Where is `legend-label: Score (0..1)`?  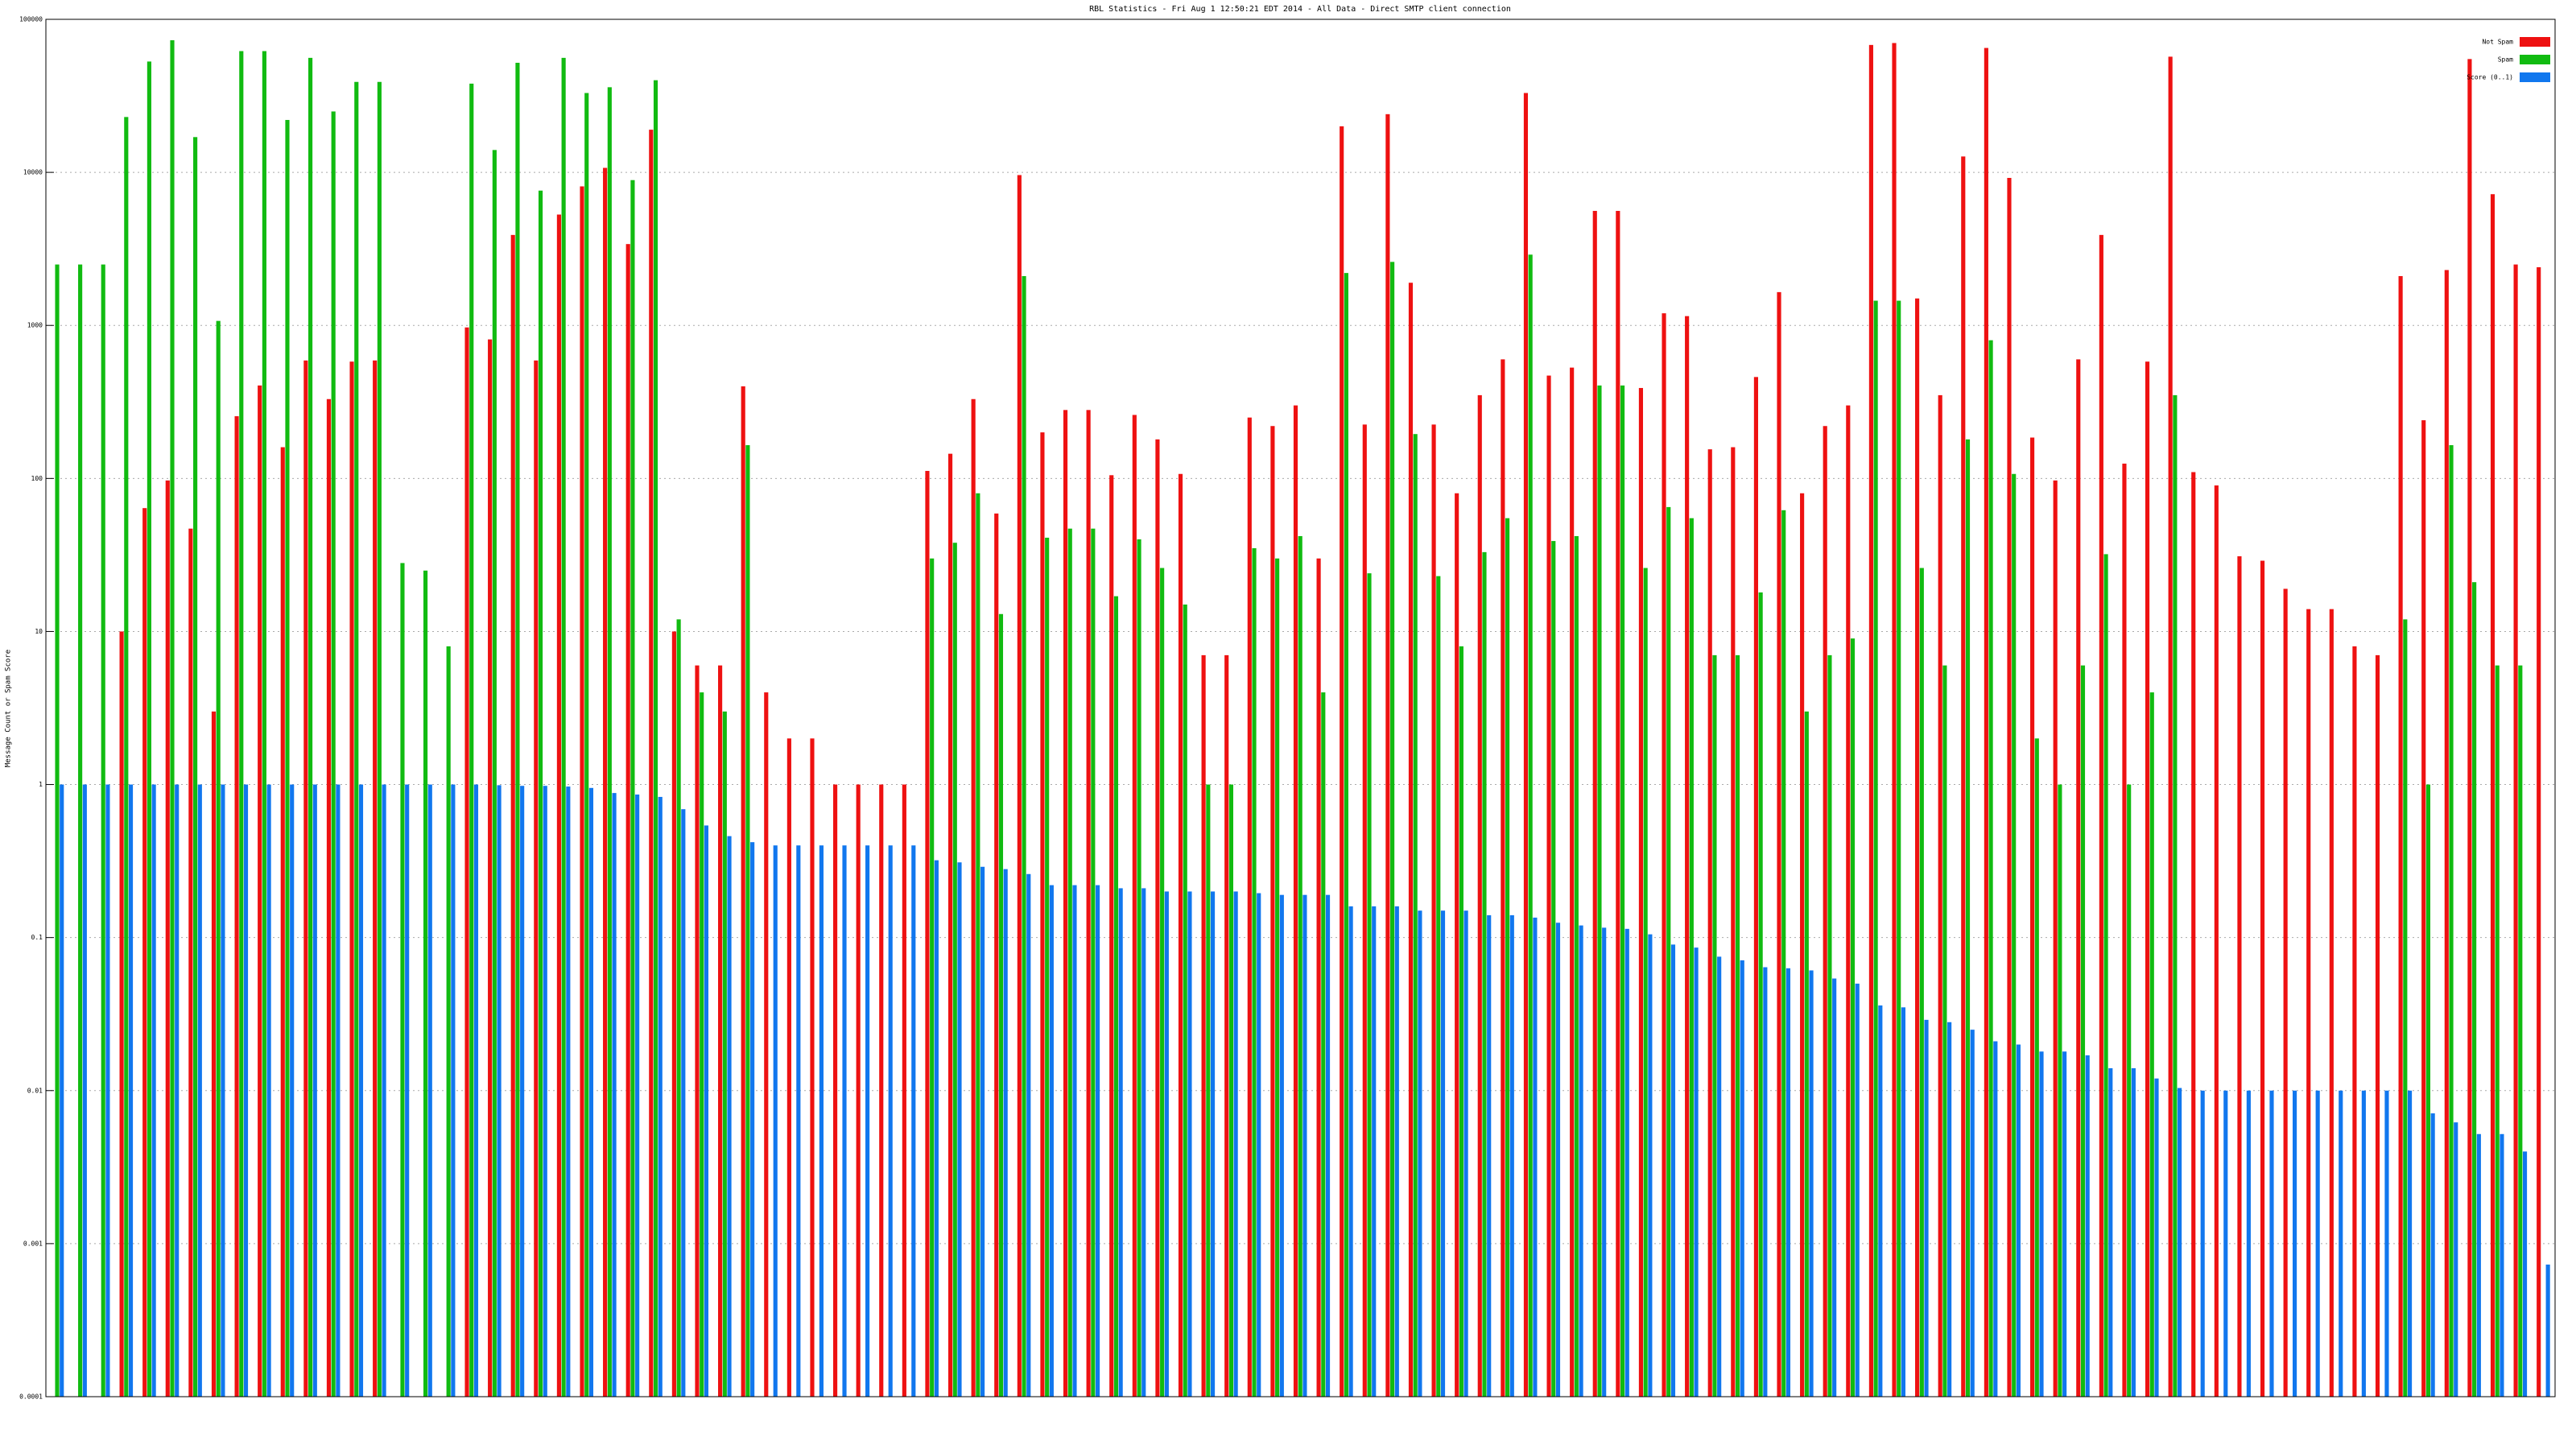 legend-label: Score (0..1) is located at coordinates (2490, 77).